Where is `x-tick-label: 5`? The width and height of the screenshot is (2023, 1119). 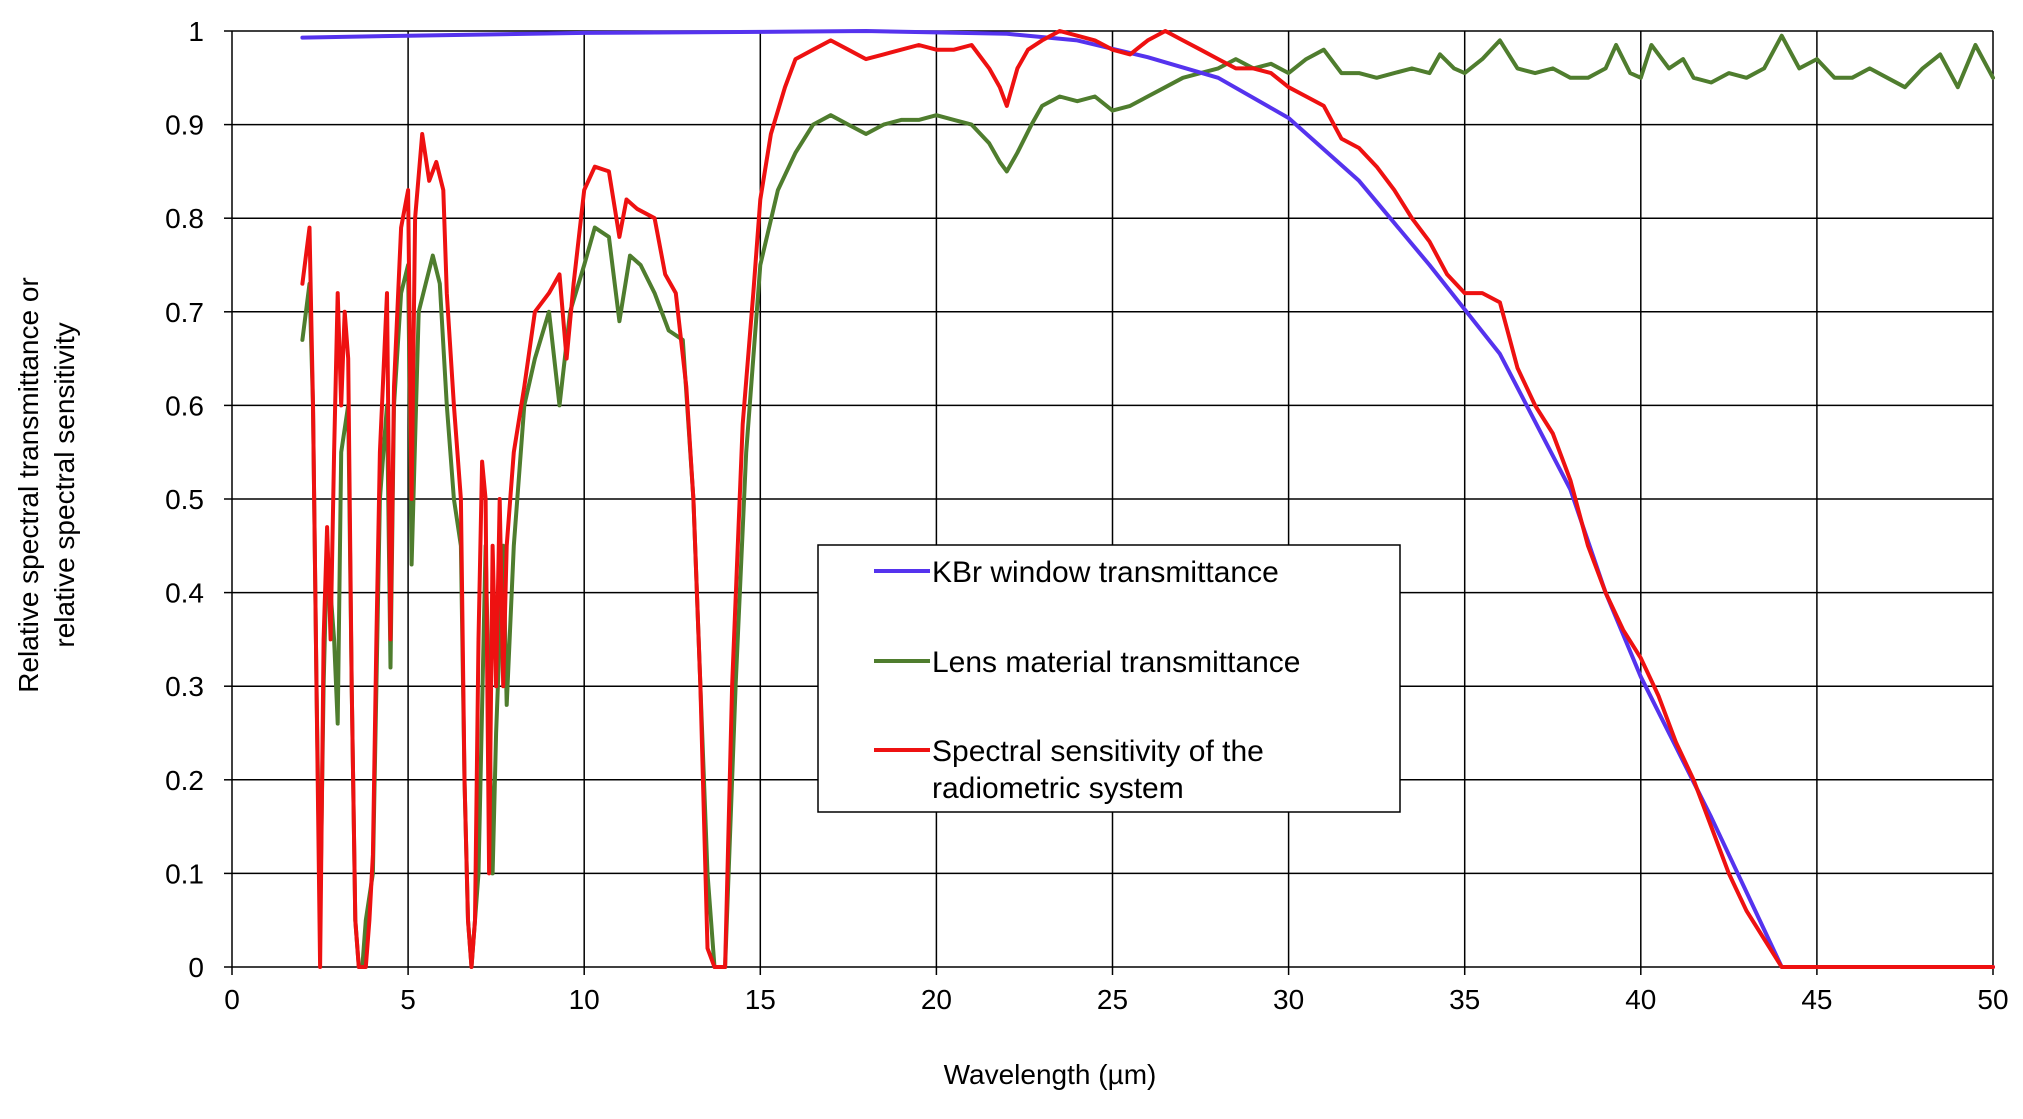 x-tick-label: 5 is located at coordinates (408, 999).